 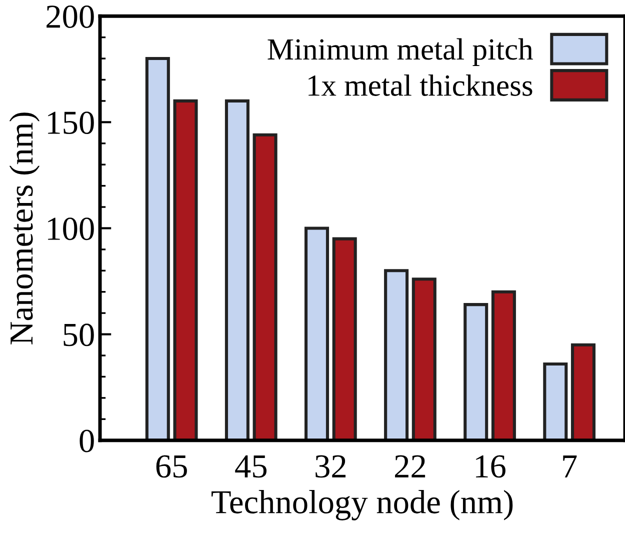 What do you see at coordinates (491, 466) in the screenshot?
I see `x-tick-label: 16` at bounding box center [491, 466].